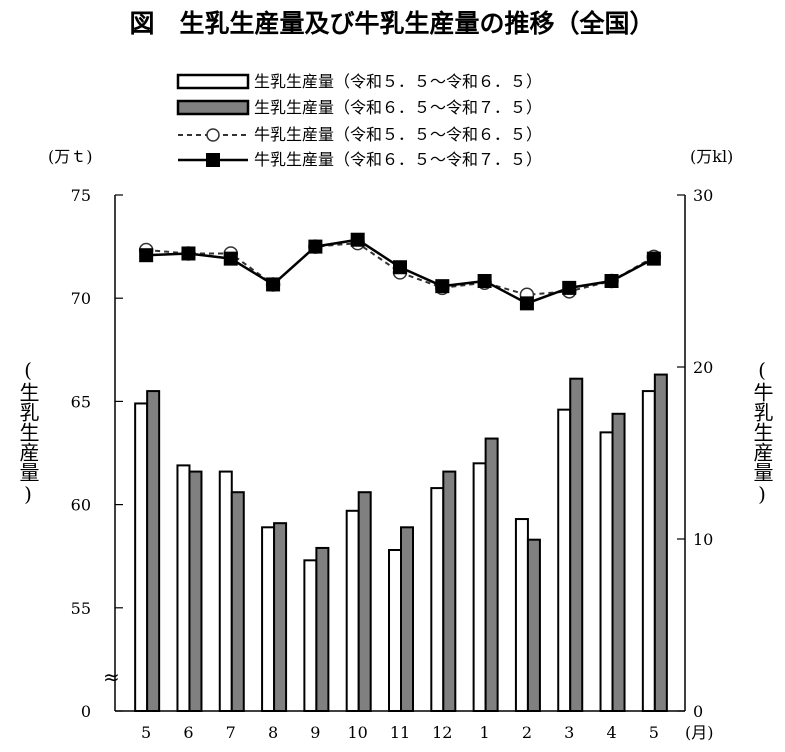 The width and height of the screenshot is (785, 752). Describe the element at coordinates (398, 81) in the screenshot. I see `legend-label-bar-prev: 生乳生産量（令和５．５～令和６．５）` at that location.